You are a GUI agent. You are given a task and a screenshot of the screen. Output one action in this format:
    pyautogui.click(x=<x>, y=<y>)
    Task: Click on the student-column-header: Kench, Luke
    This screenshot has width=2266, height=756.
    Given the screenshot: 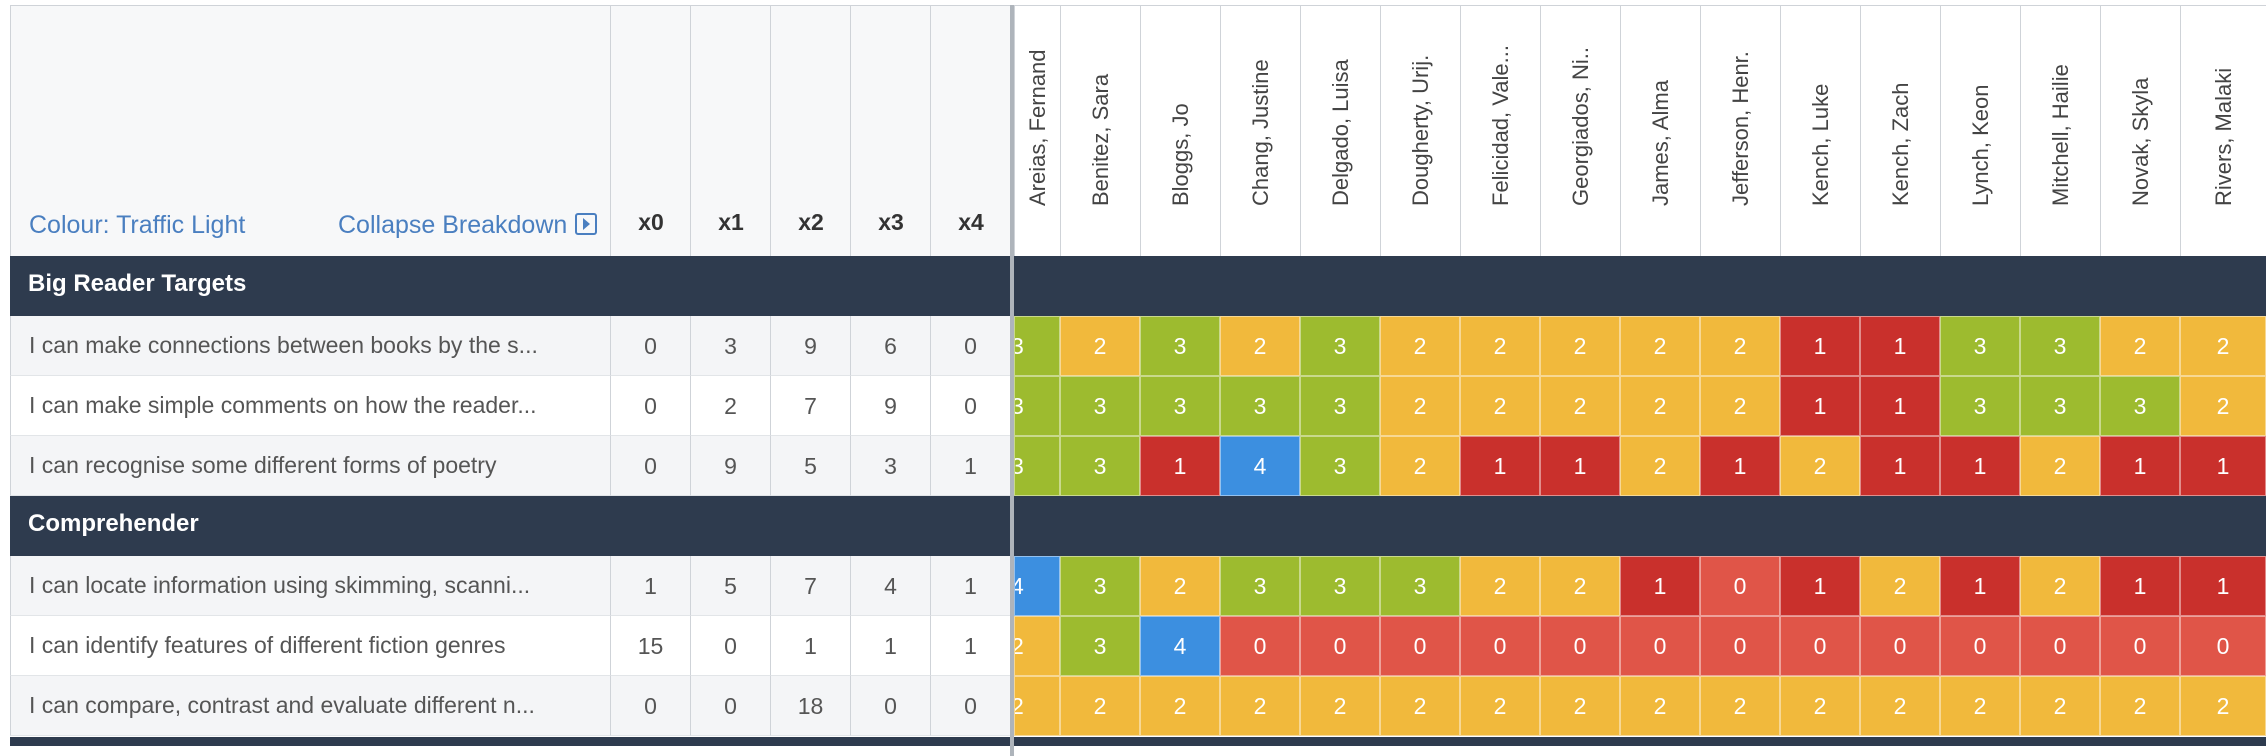 What is the action you would take?
    pyautogui.click(x=1820, y=130)
    